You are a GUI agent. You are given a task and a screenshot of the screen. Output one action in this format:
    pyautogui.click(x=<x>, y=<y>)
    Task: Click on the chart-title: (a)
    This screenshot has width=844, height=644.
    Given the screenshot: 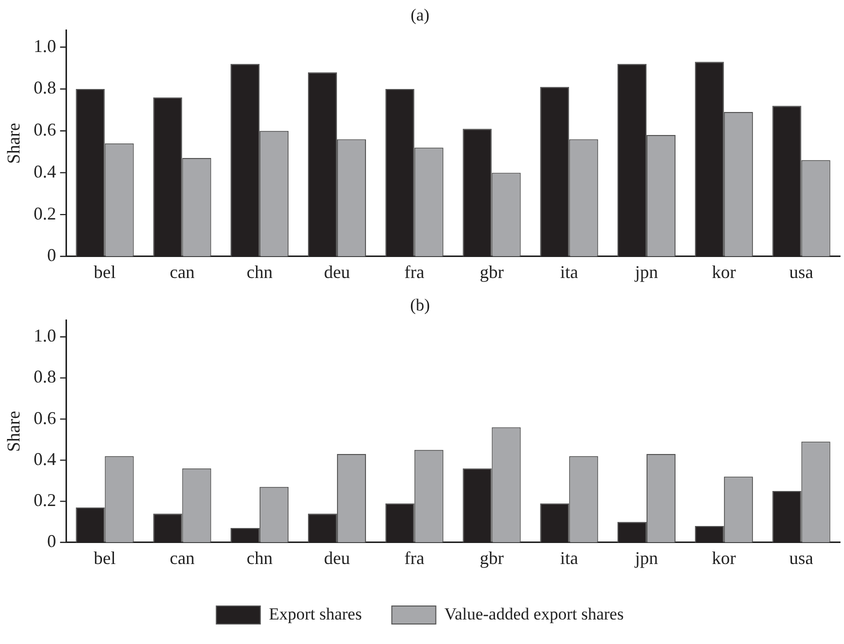 What is the action you would take?
    pyautogui.click(x=420, y=15)
    